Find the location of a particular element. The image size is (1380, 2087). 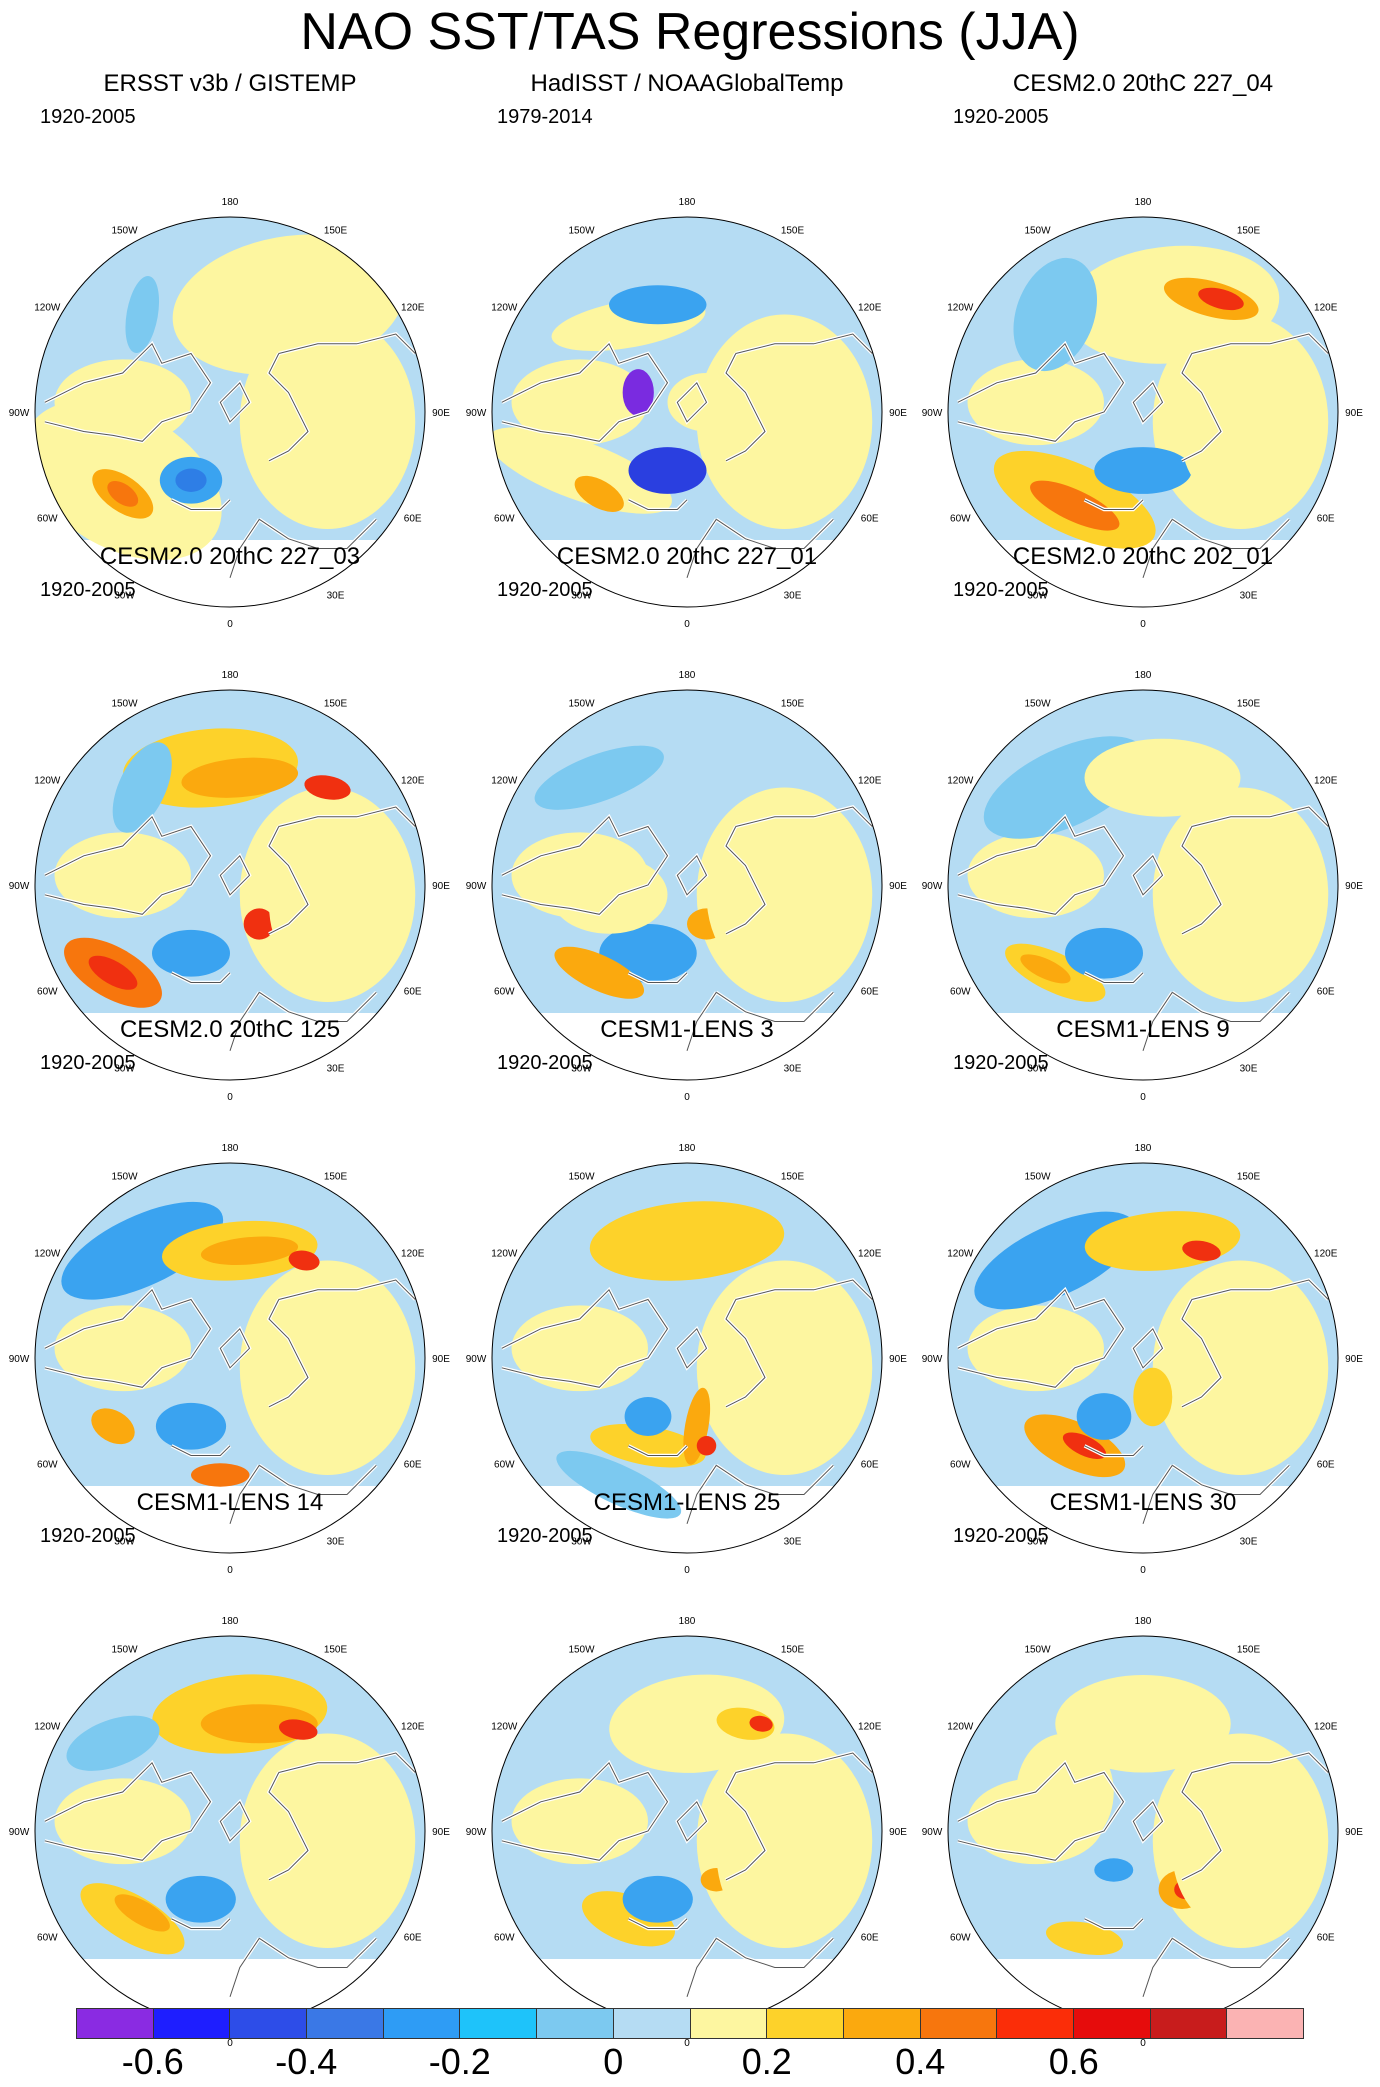

colorbar-label: 0 is located at coordinates (613, 2061).